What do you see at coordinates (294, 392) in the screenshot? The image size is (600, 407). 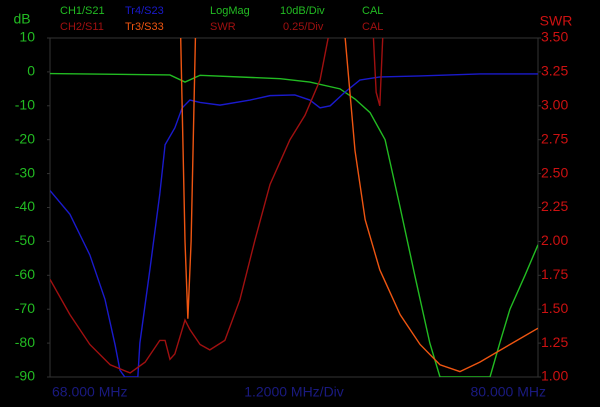 I see `x-div-label: 1.2000 MHz/Div` at bounding box center [294, 392].